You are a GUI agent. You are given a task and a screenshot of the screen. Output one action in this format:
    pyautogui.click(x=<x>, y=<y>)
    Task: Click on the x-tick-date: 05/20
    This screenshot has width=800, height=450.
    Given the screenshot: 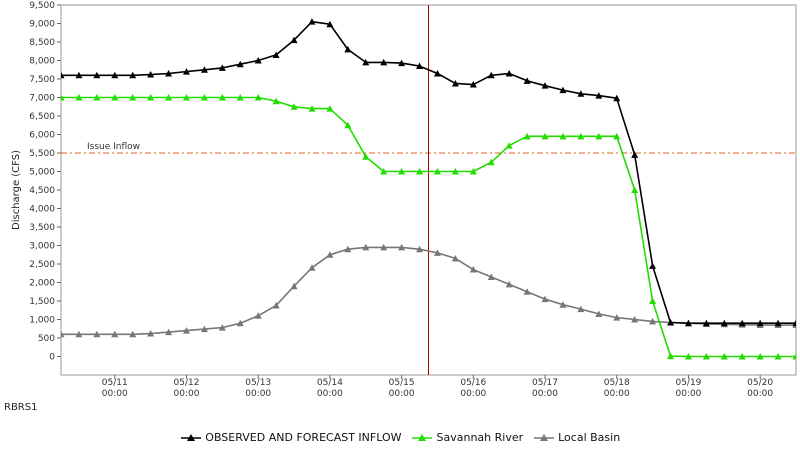 What is the action you would take?
    pyautogui.click(x=760, y=383)
    